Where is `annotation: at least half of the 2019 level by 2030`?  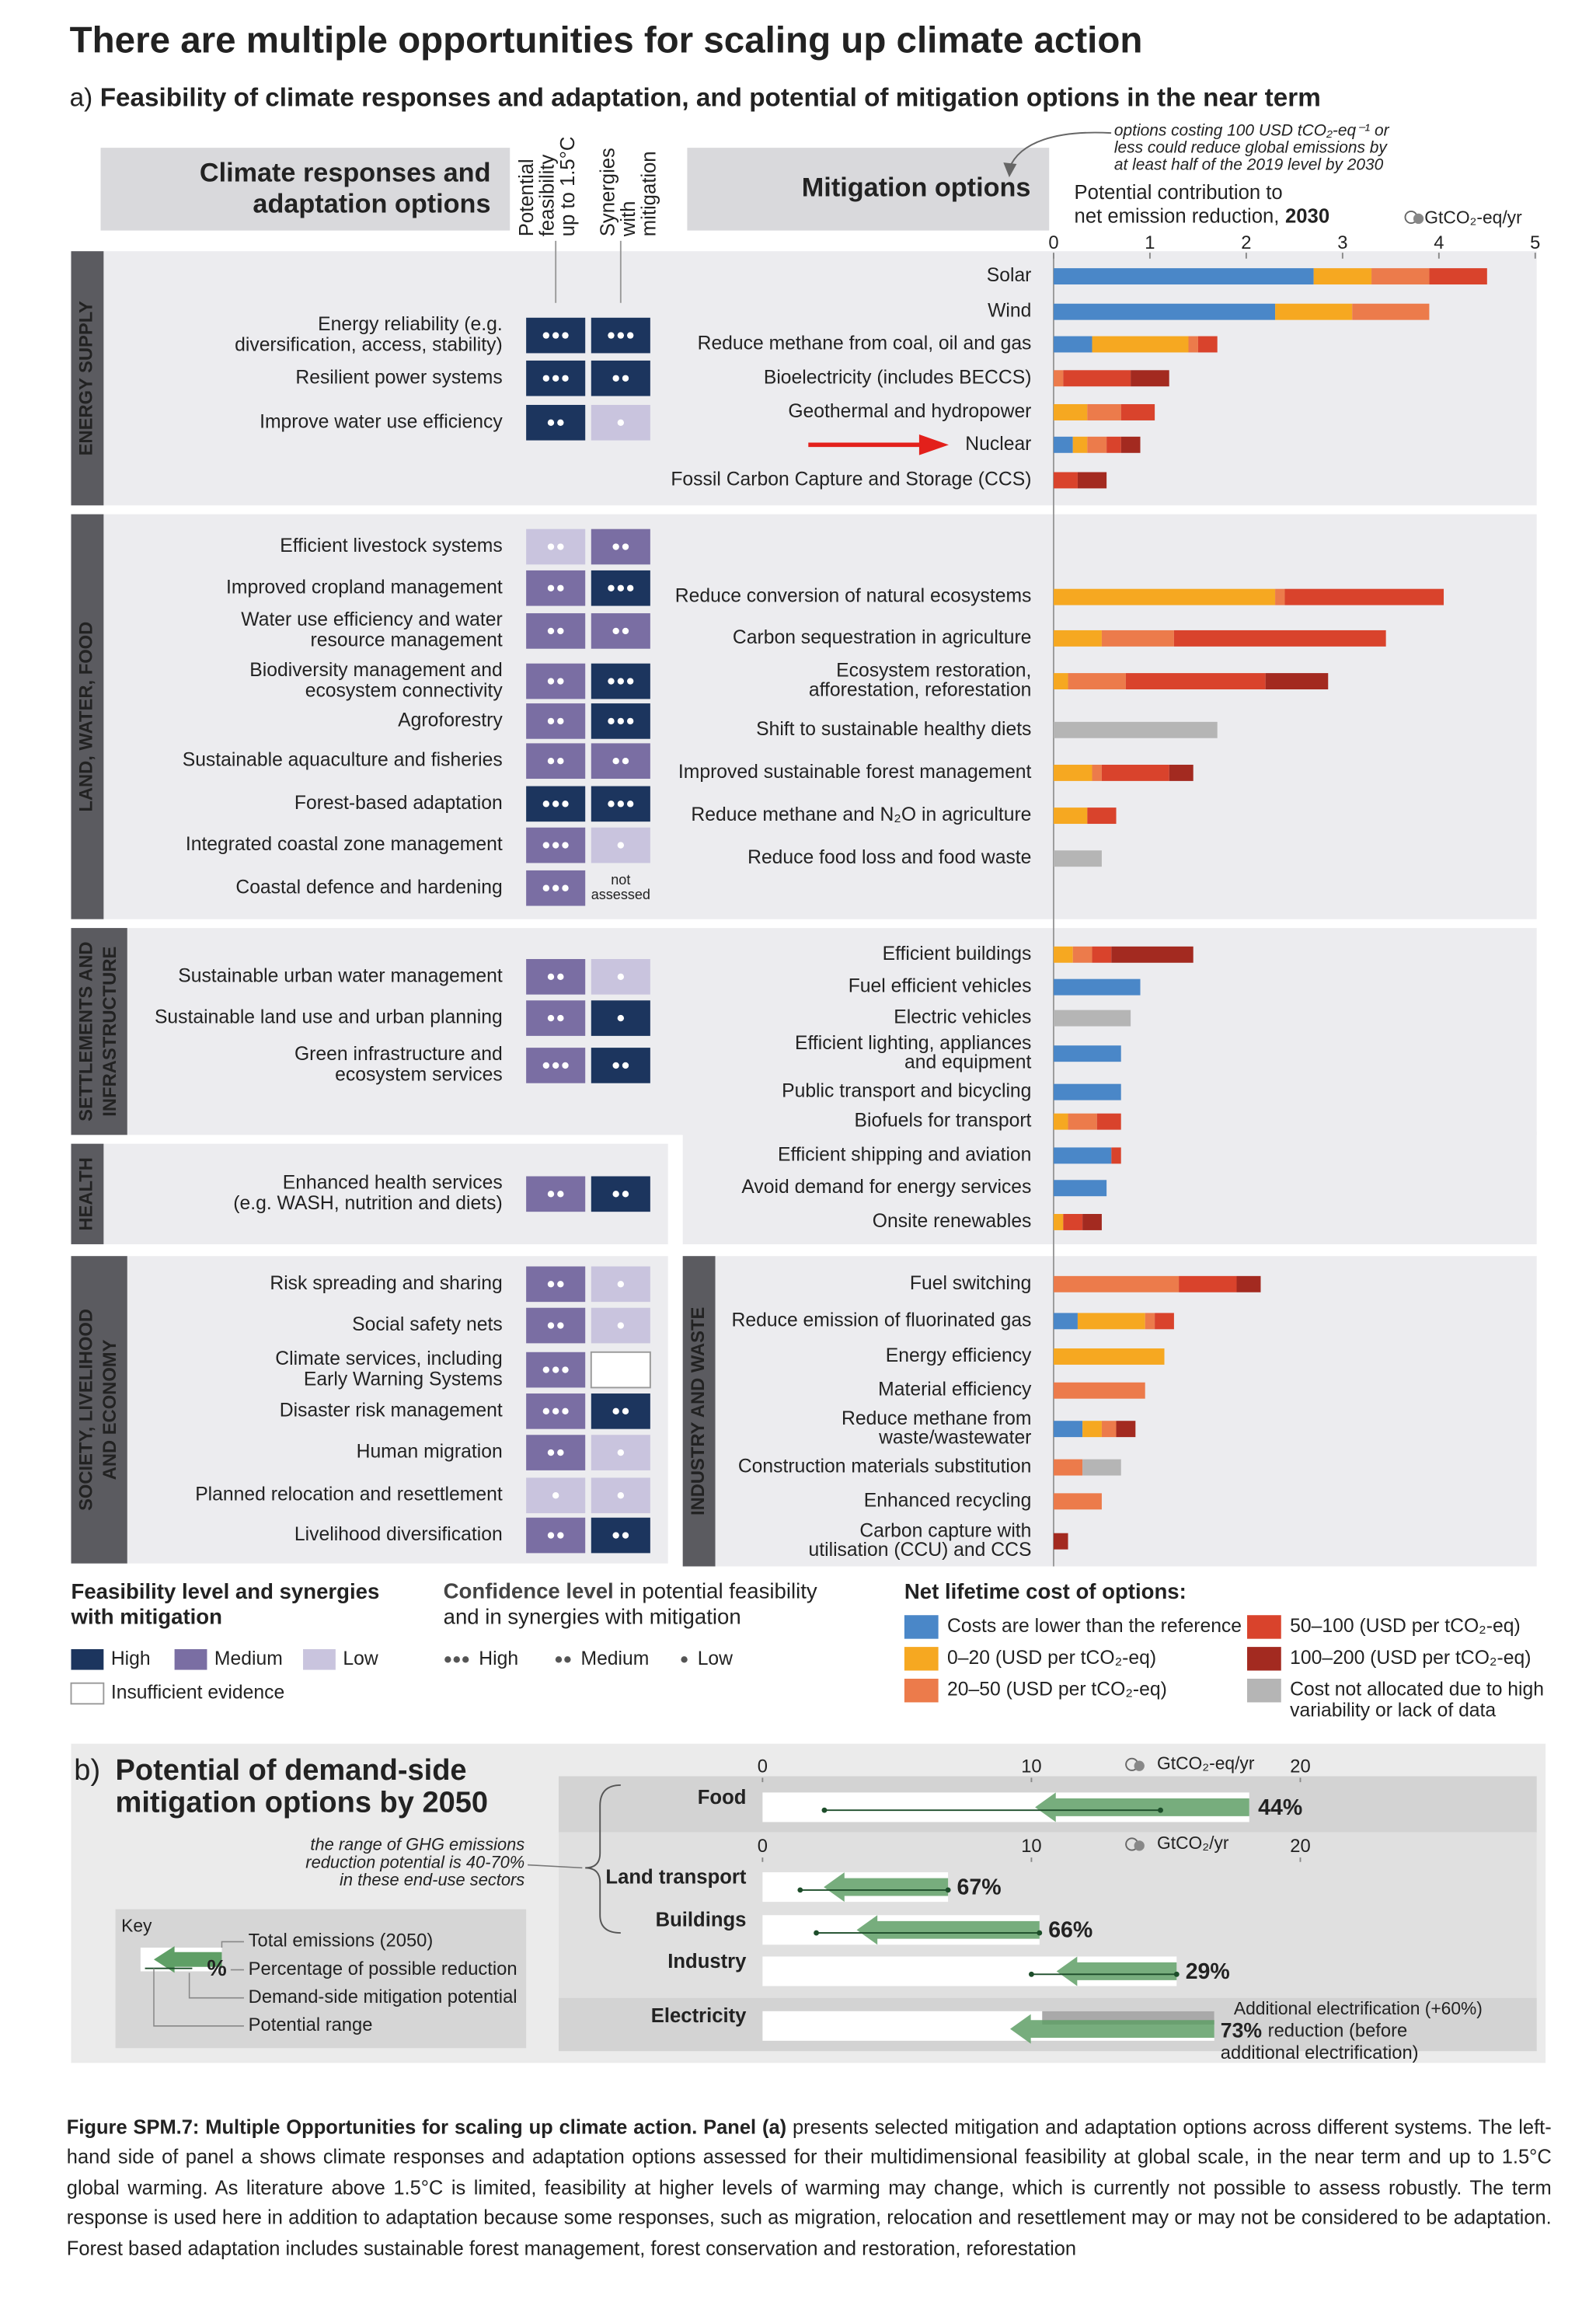 annotation: at least half of the 2019 level by 2030 is located at coordinates (1249, 164).